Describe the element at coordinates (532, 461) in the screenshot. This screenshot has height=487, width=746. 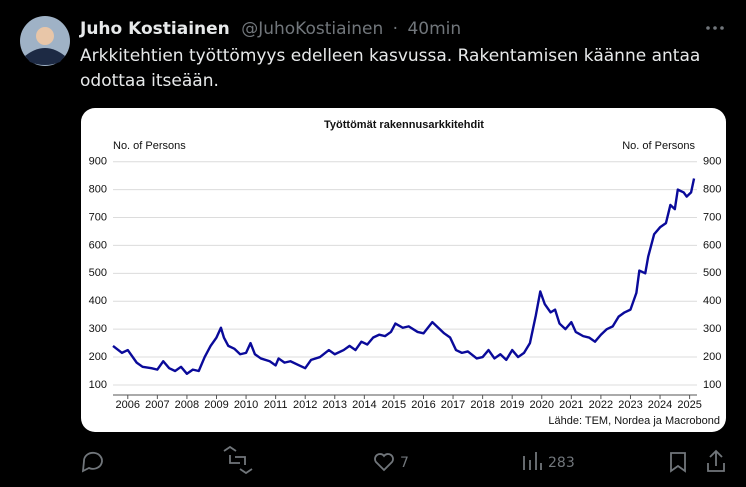
I see `views-button` at that location.